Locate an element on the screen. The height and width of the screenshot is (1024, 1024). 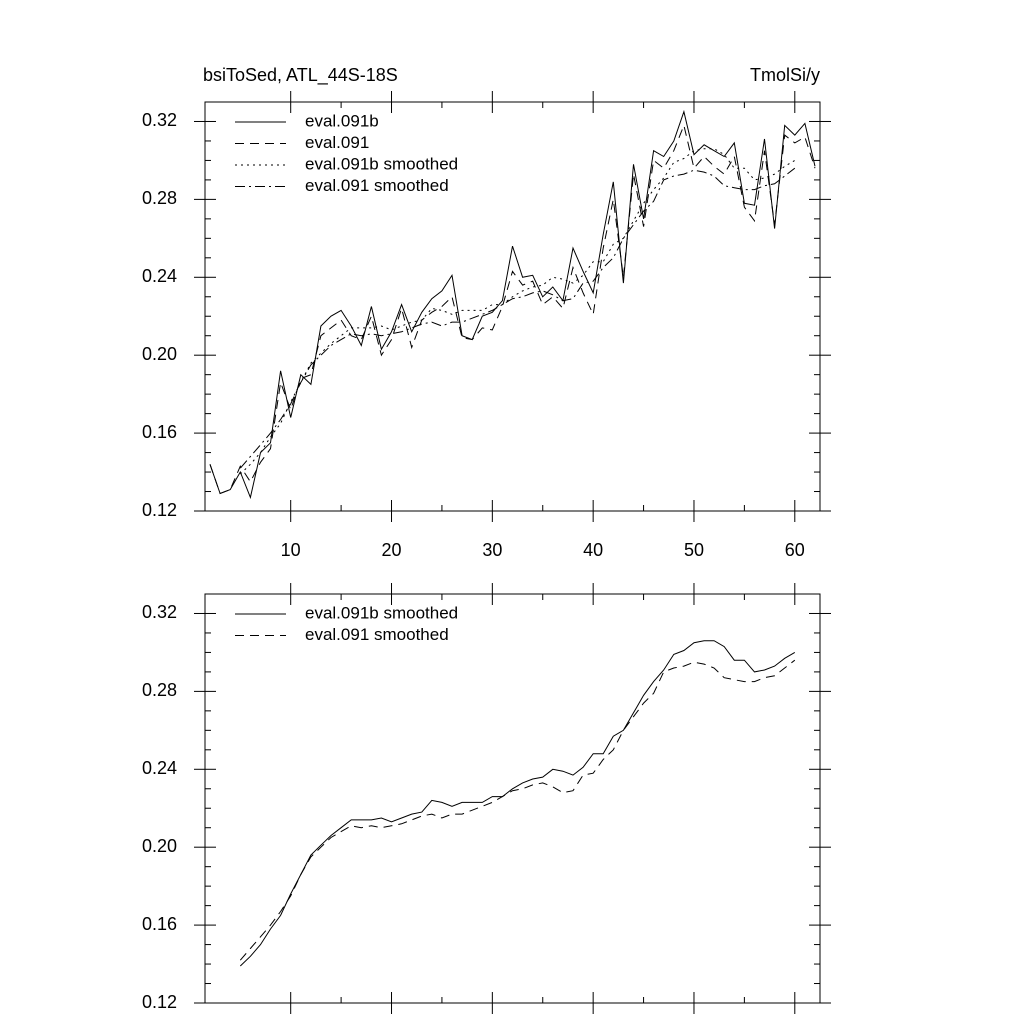
x-tick-label: 30 is located at coordinates (492, 550).